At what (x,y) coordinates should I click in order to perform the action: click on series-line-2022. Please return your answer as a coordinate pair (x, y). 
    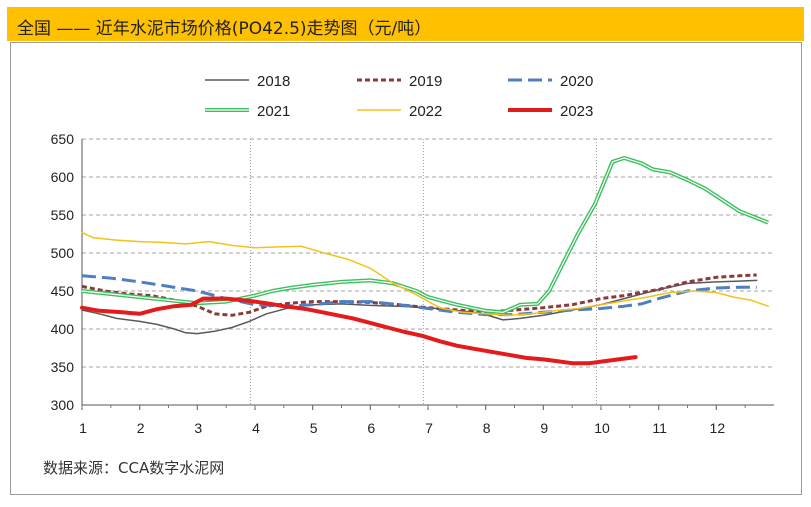
    Looking at the image, I should click on (425, 274).